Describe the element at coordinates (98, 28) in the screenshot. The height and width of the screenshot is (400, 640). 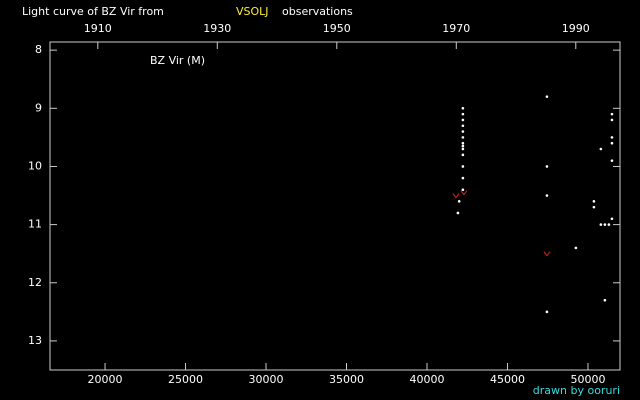
I see `x2-tick-label: 1910` at that location.